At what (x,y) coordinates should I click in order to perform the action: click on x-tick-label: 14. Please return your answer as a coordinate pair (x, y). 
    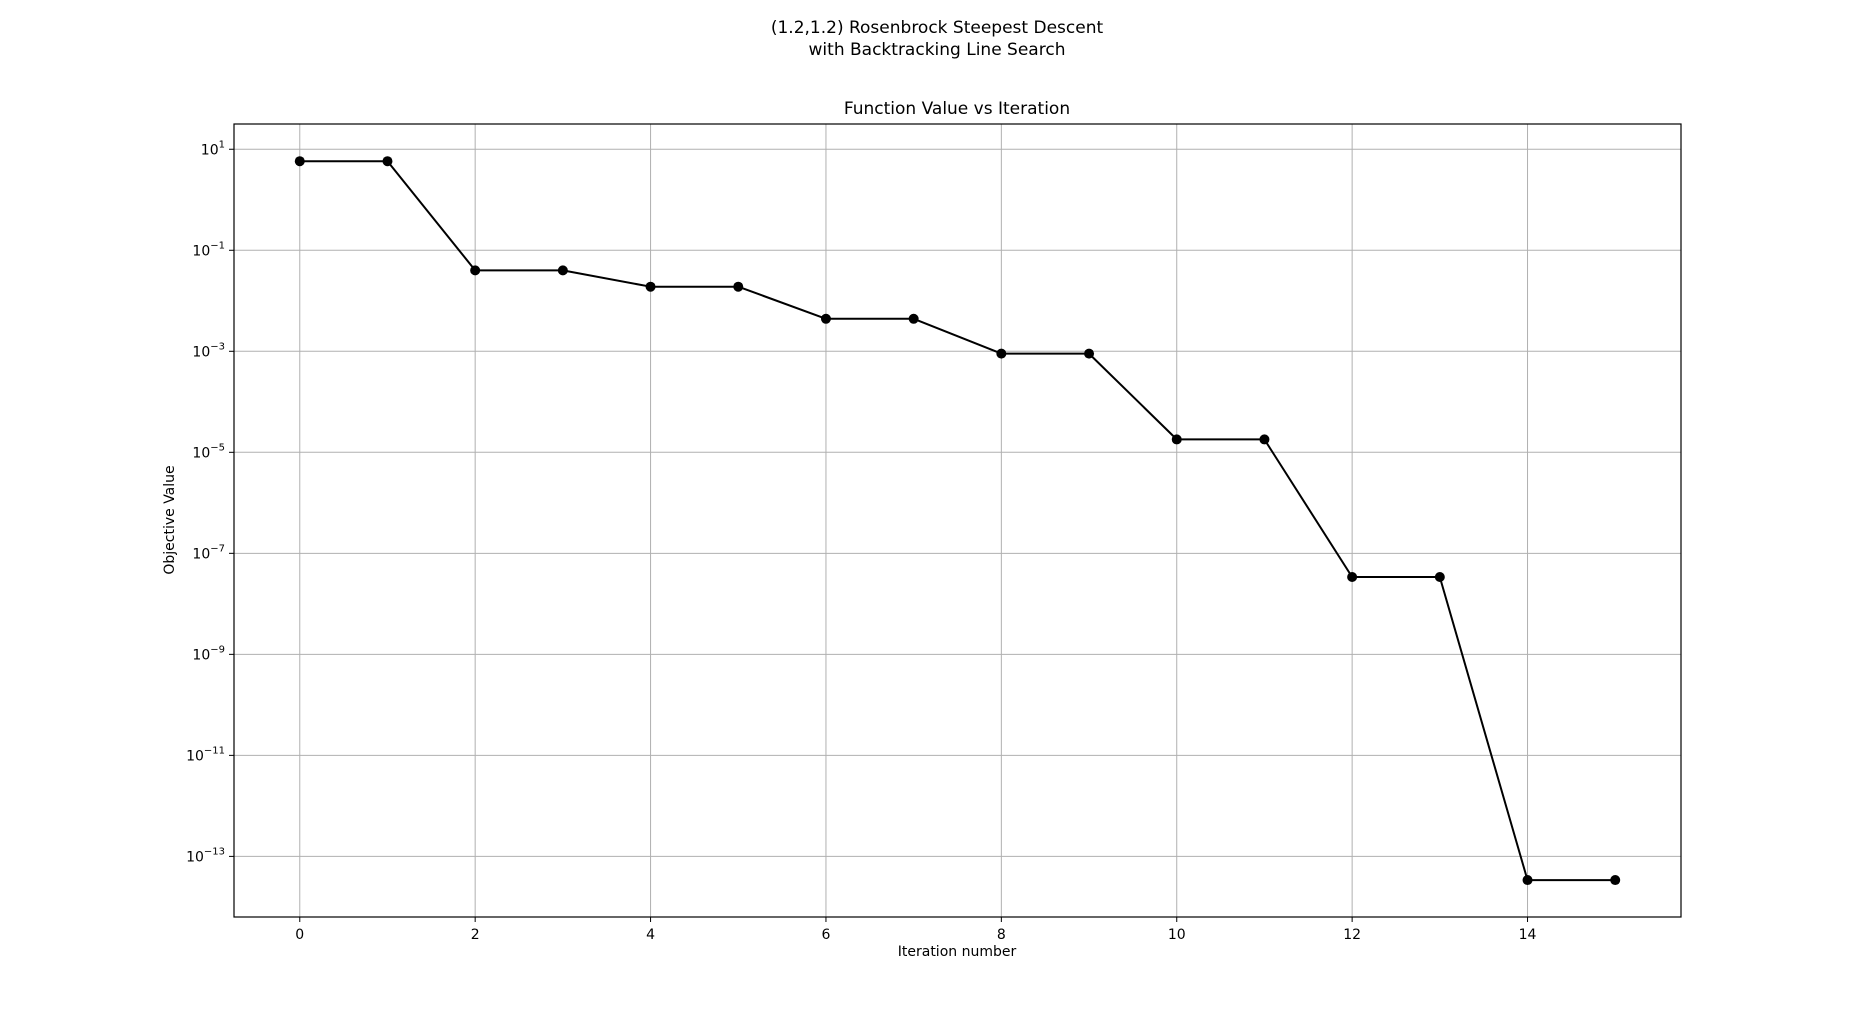
    Looking at the image, I should click on (1528, 935).